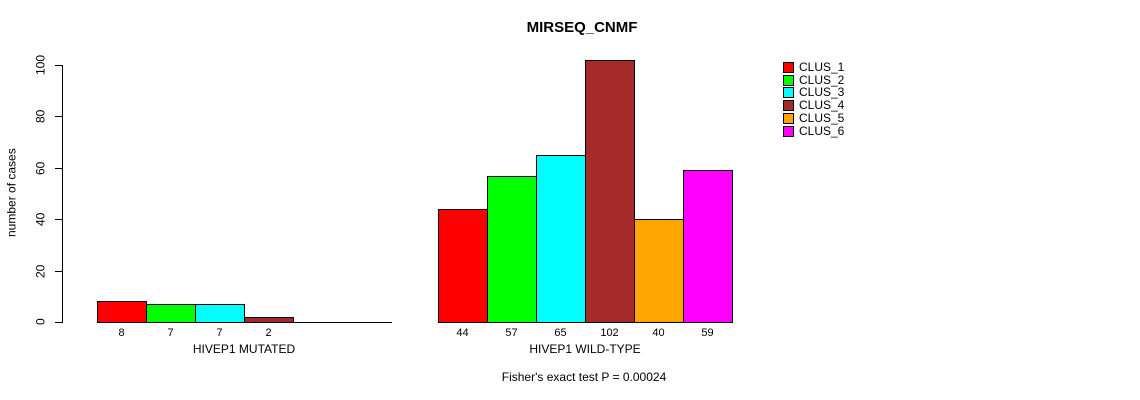  Describe the element at coordinates (822, 105) in the screenshot. I see `legend-label: CLUS_4` at that location.